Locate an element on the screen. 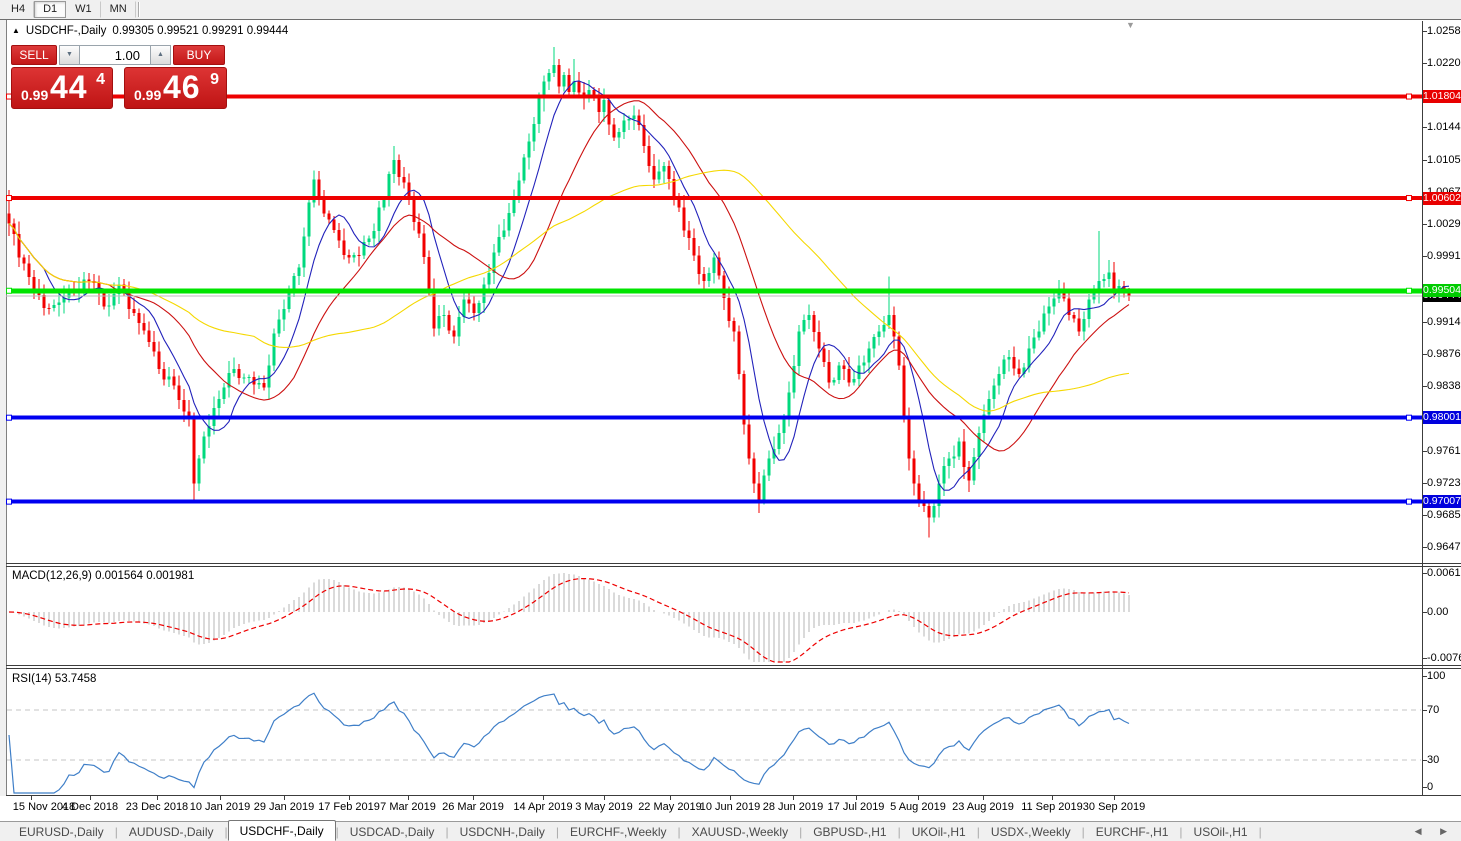  date-label: 26 Mar 2019 is located at coordinates (473, 807).